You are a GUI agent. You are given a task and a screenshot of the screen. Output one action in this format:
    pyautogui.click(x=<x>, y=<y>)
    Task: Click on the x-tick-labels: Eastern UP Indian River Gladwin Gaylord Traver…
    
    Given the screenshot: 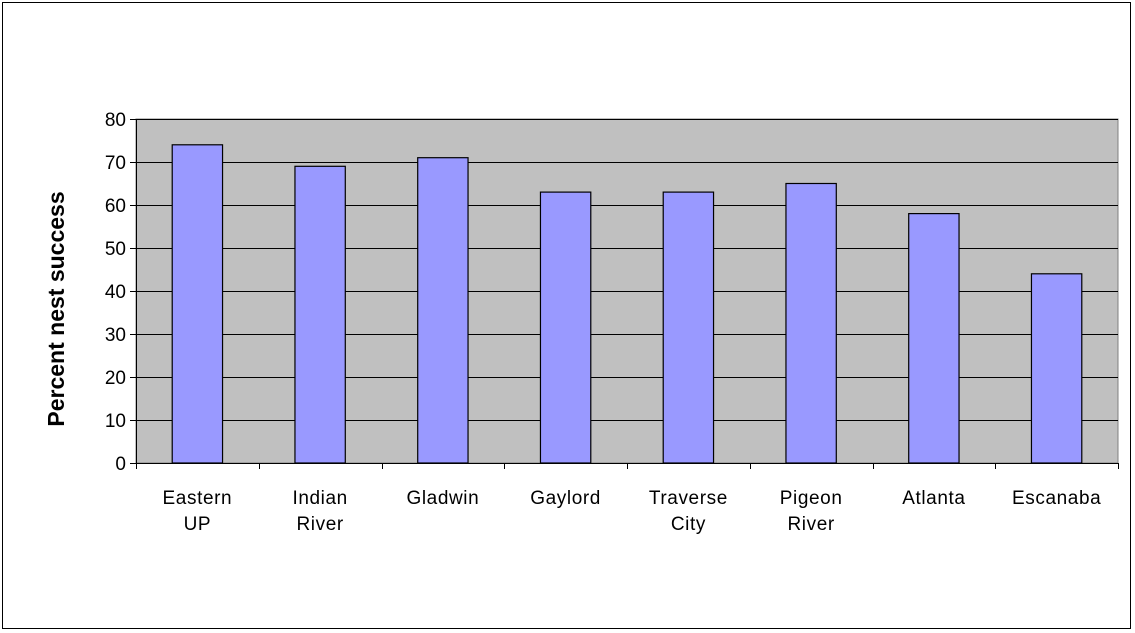 What is the action you would take?
    pyautogui.click(x=632, y=511)
    